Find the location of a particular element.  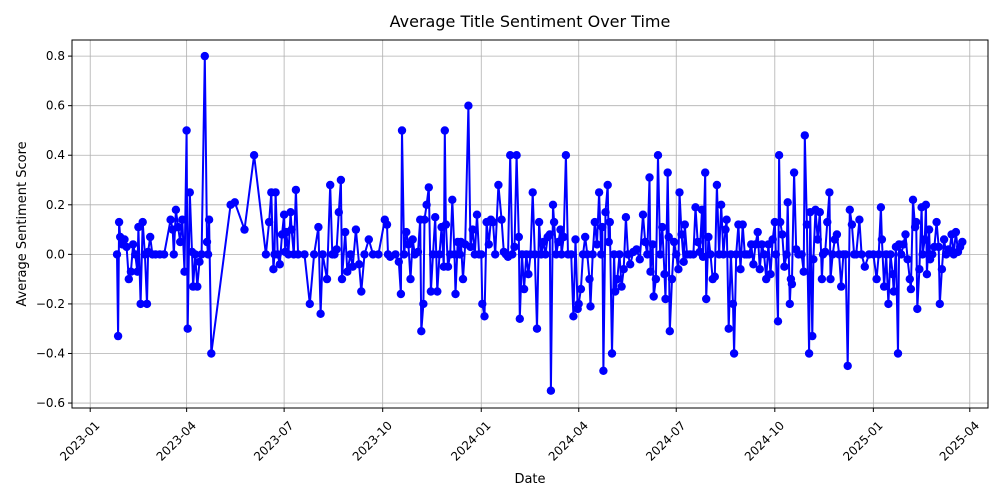

y-tick-label: 0.4 is located at coordinates (55, 155).